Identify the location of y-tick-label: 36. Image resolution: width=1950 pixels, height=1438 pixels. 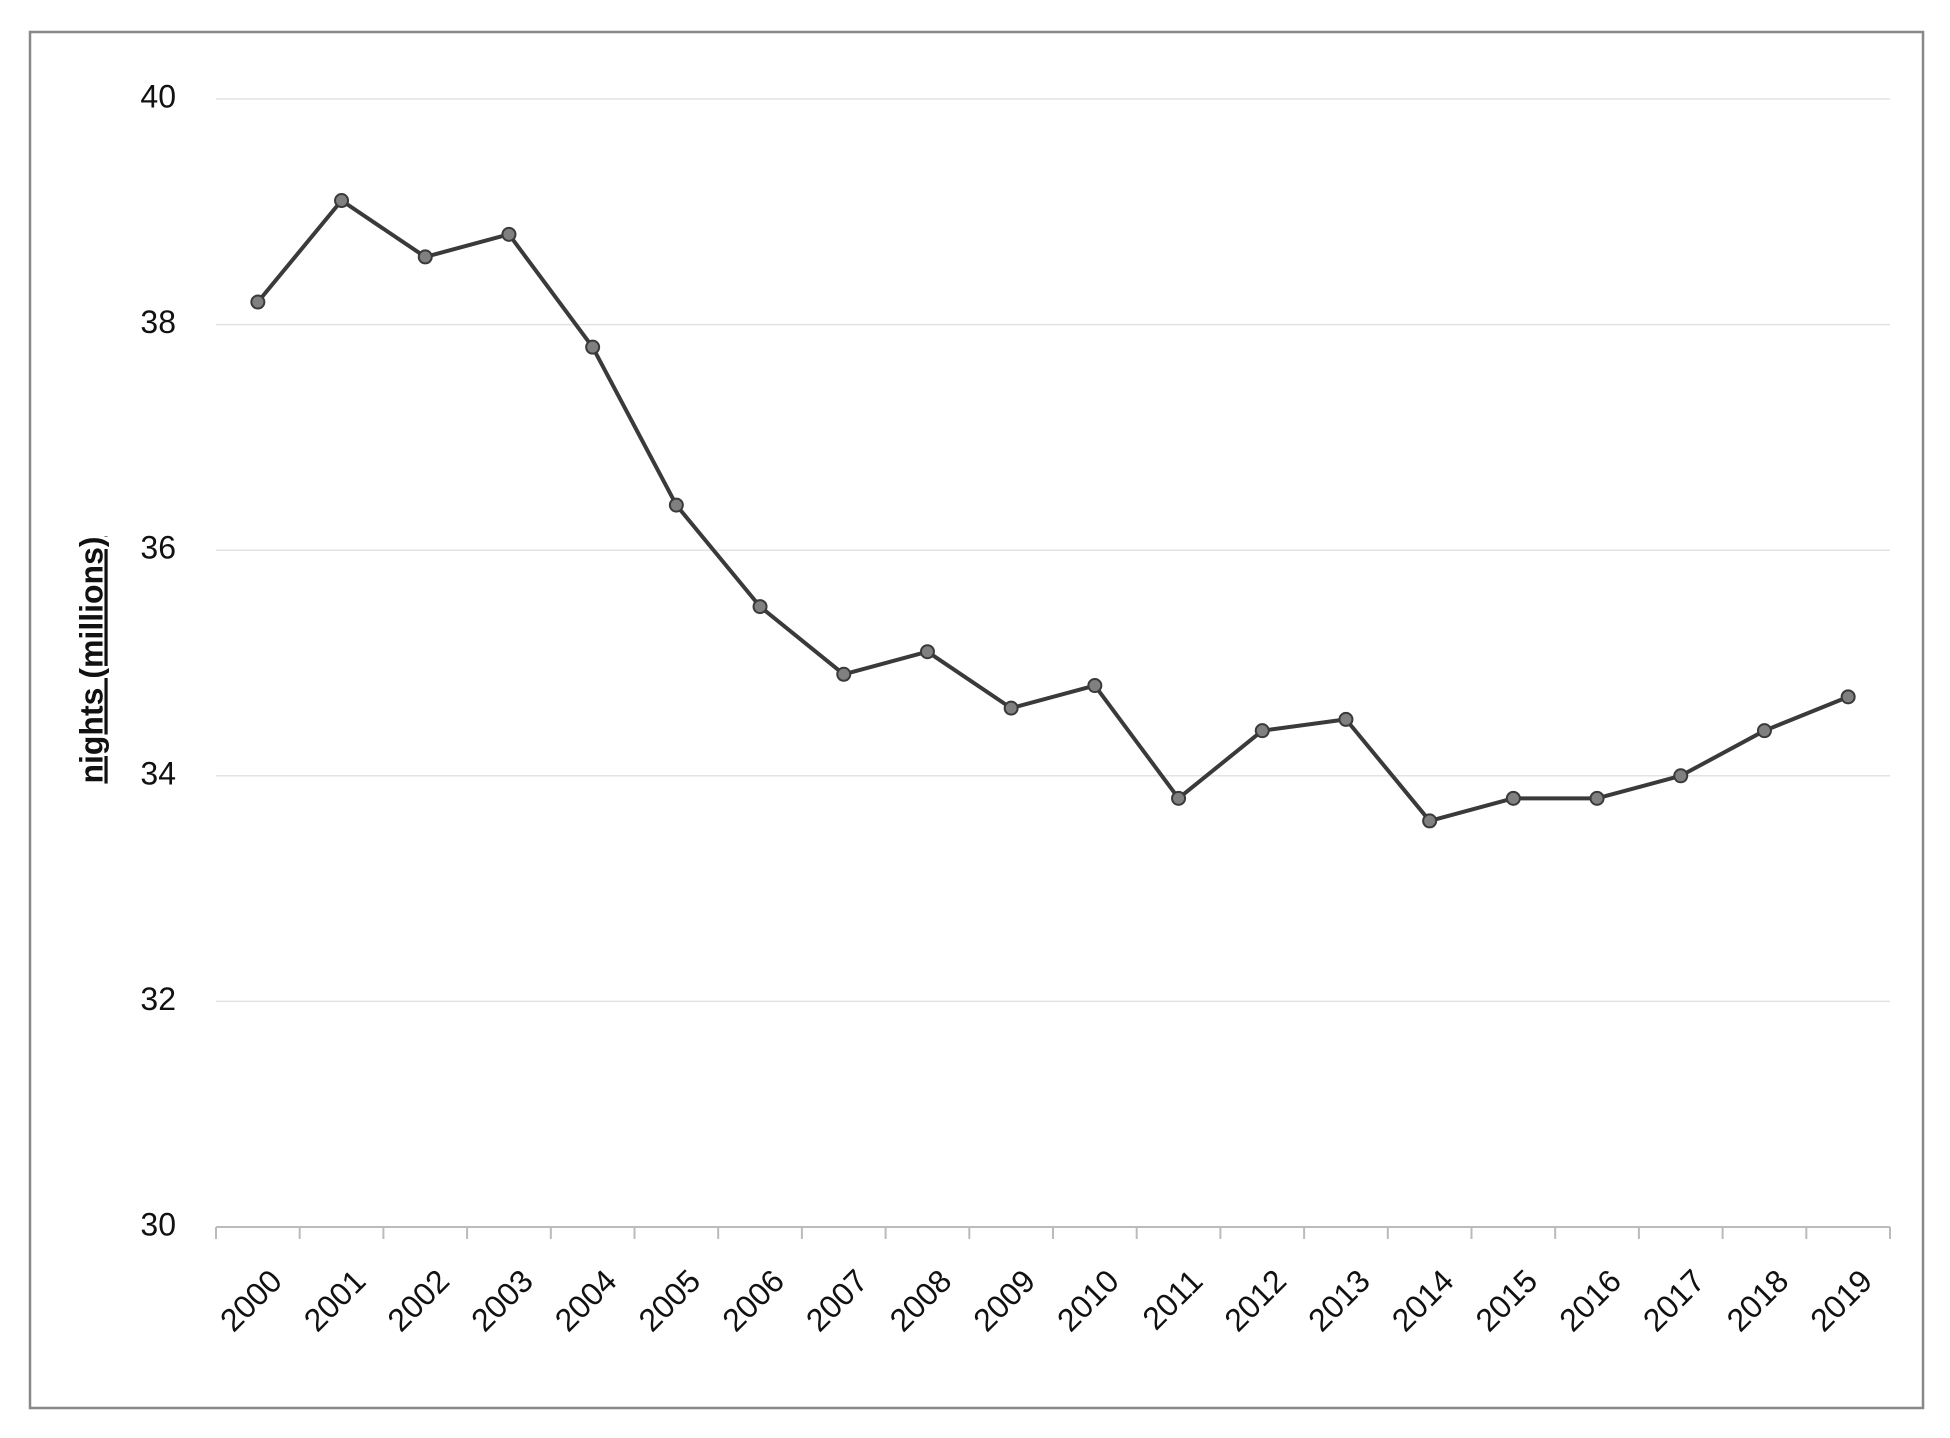
(158, 548).